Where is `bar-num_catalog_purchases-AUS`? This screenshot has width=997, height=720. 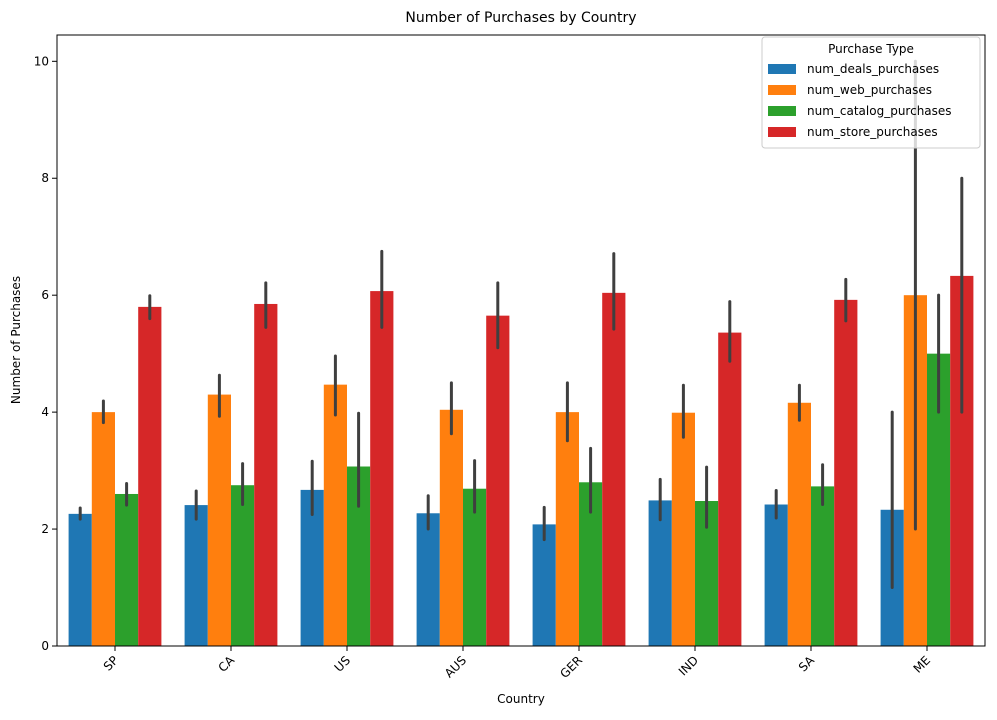
bar-num_catalog_purchases-AUS is located at coordinates (475, 567).